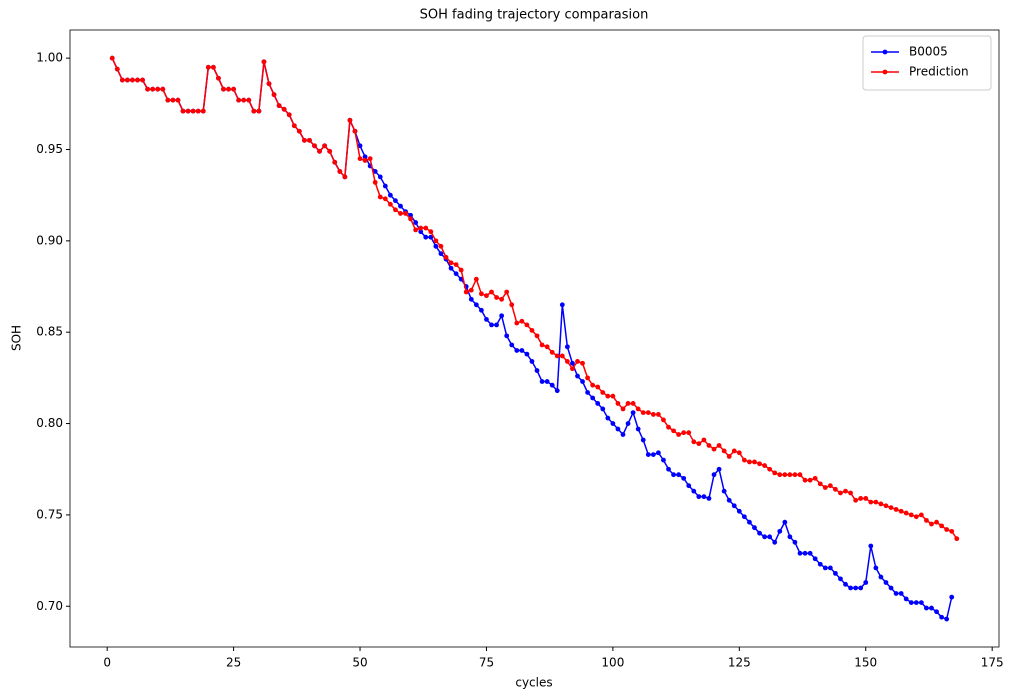 The width and height of the screenshot is (1016, 699). I want to click on x-tick-label: 25, so click(233, 663).